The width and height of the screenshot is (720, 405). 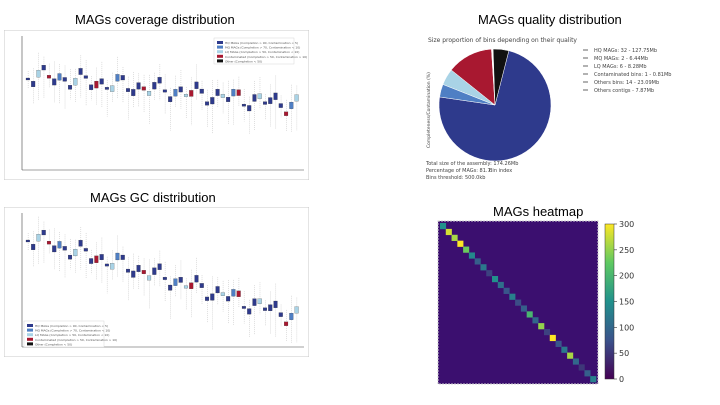 What do you see at coordinates (621, 379) in the screenshot?
I see `colorbar-tick-label: 0` at bounding box center [621, 379].